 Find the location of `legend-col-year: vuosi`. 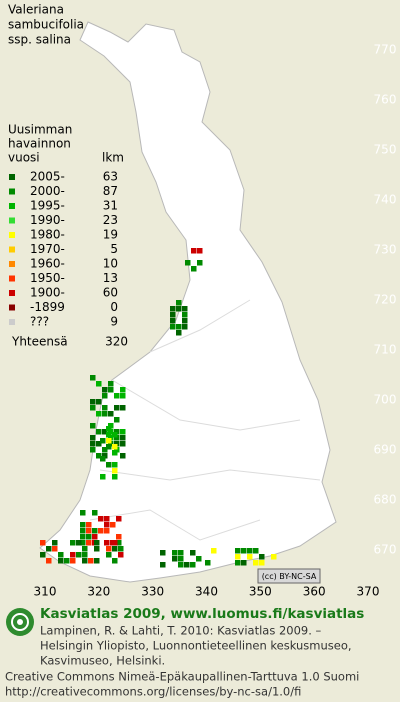

legend-col-year: vuosi is located at coordinates (24, 158).